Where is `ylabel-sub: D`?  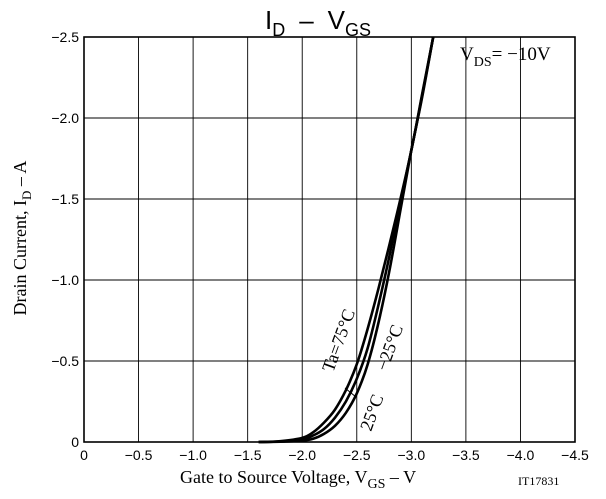 ylabel-sub: D is located at coordinates (26, 195).